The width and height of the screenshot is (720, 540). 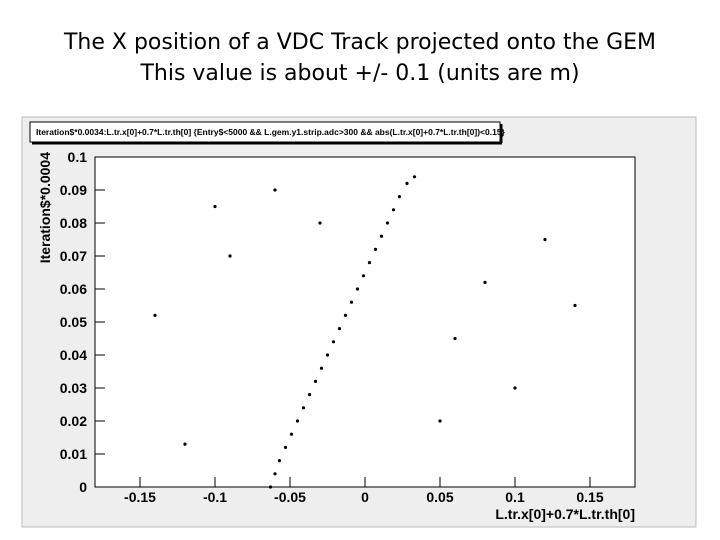 What do you see at coordinates (73, 256) in the screenshot?
I see `y-tick-label: 0.07` at bounding box center [73, 256].